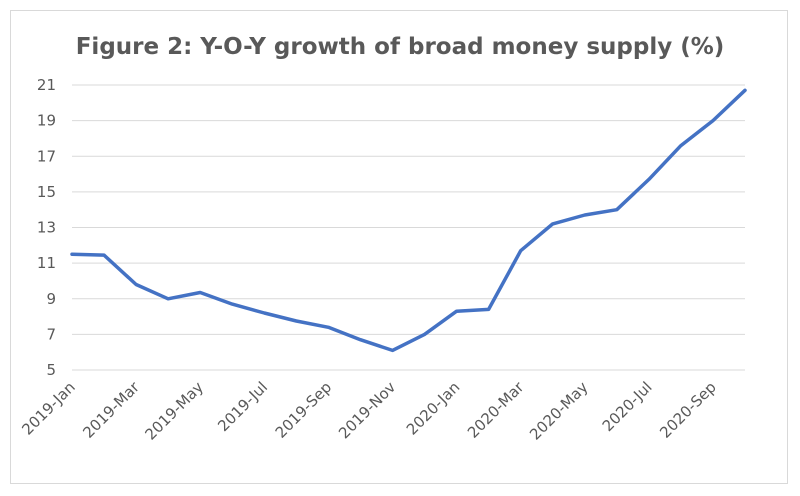 This screenshot has height=496, width=800. What do you see at coordinates (51, 299) in the screenshot?
I see `y-tick-label: 9` at bounding box center [51, 299].